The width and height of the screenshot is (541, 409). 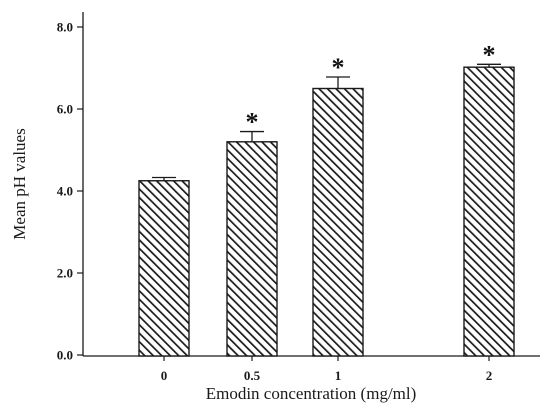 What do you see at coordinates (65, 273) in the screenshot?
I see `y-tick-label: 2.0` at bounding box center [65, 273].